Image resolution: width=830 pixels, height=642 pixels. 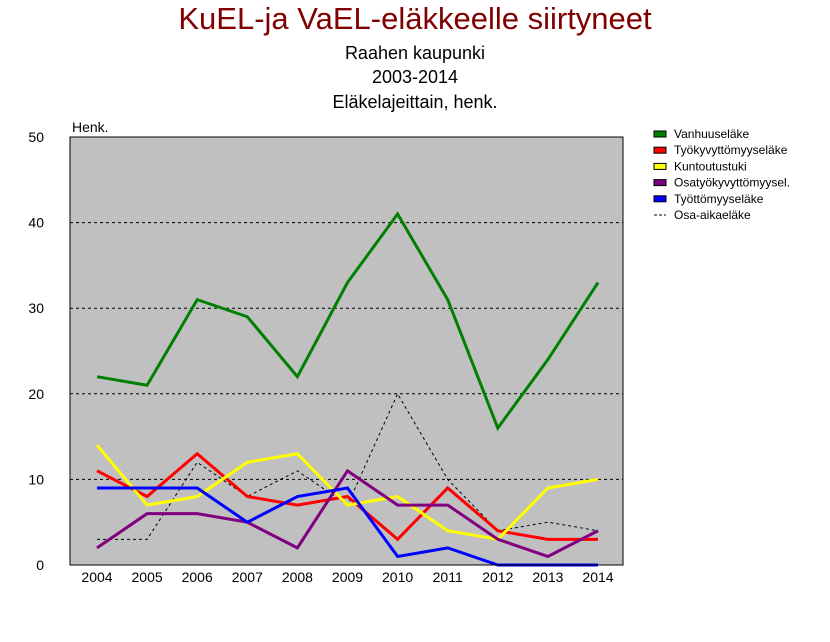 I want to click on x-tick-label: 2004, so click(x=96, y=577).